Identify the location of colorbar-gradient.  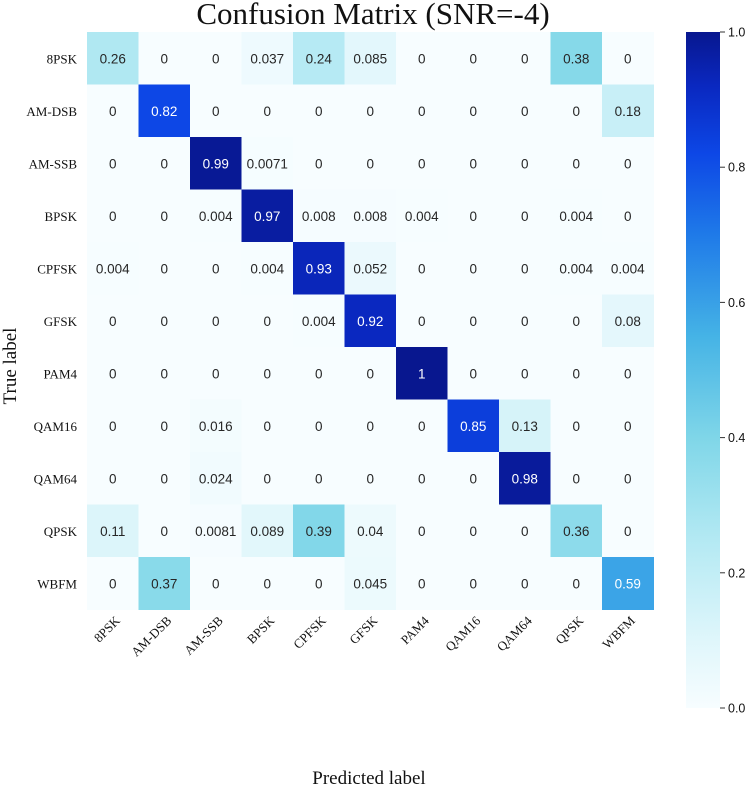
(703, 370).